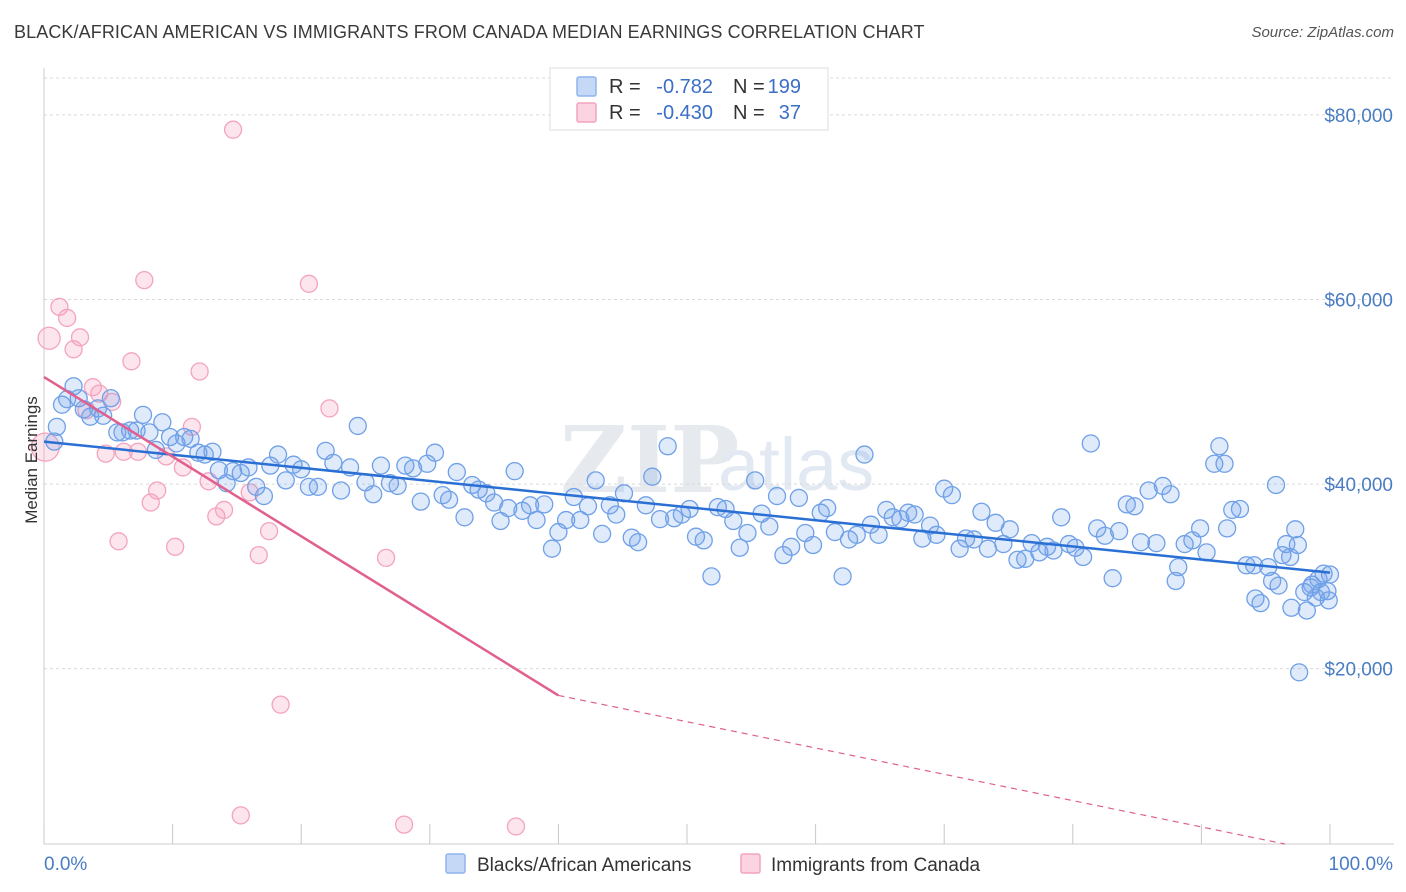 Image resolution: width=1406 pixels, height=892 pixels. I want to click on legend-swatch-blue, so click(586, 86).